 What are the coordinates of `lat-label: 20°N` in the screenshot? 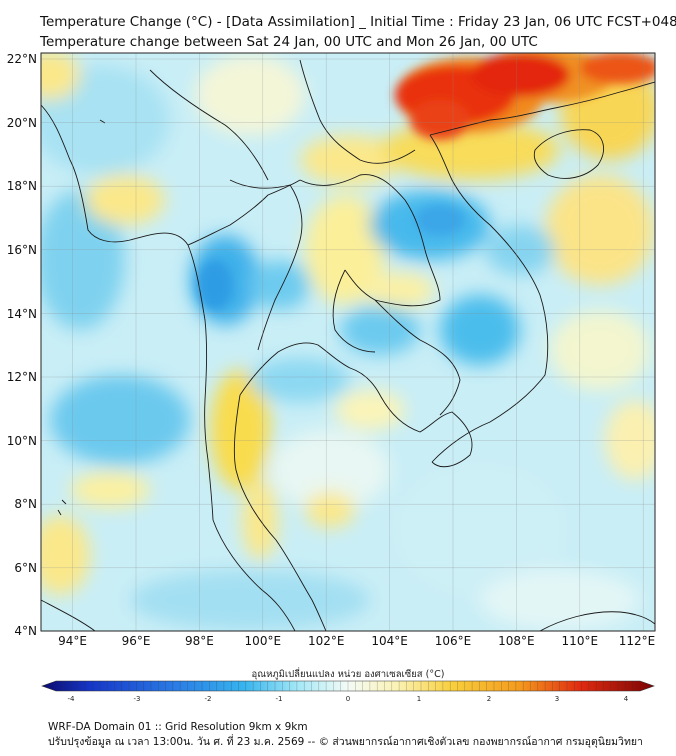 It's located at (22, 123).